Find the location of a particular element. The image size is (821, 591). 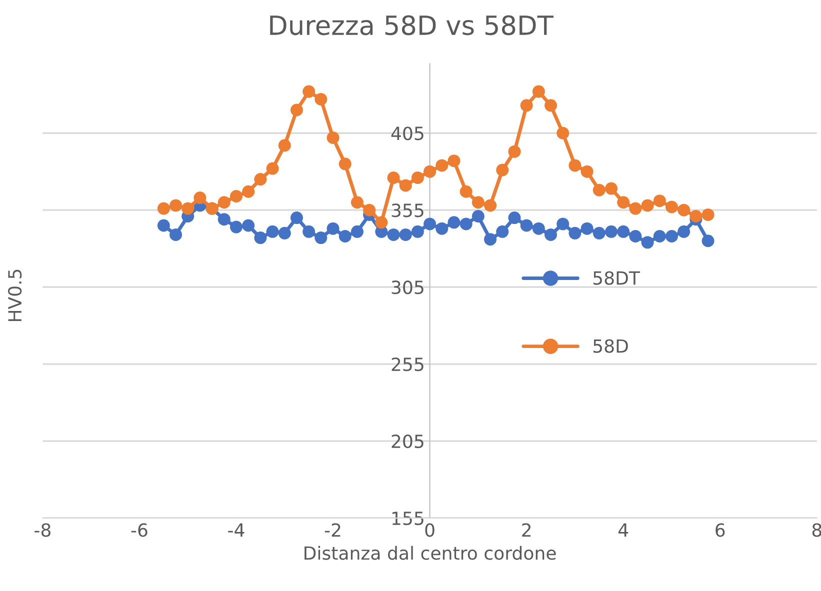

legend-label: 58DT is located at coordinates (616, 278).